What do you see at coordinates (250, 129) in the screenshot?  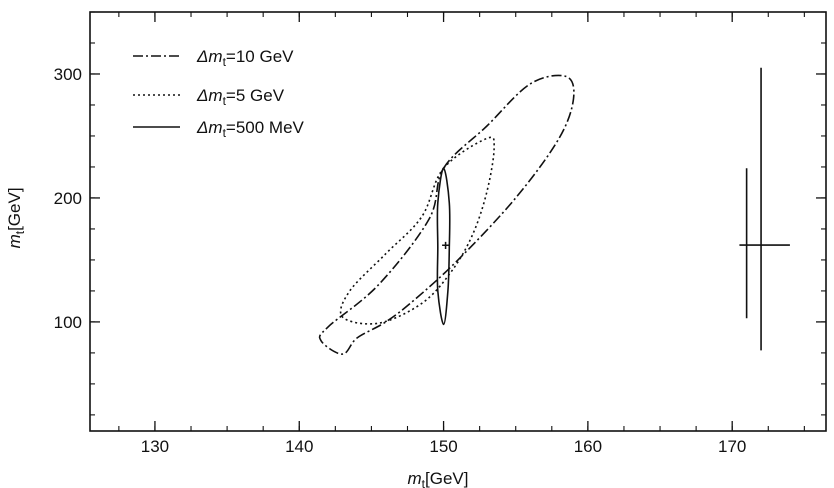 I see `legend-label-3: Δmt=500 MeV` at bounding box center [250, 129].